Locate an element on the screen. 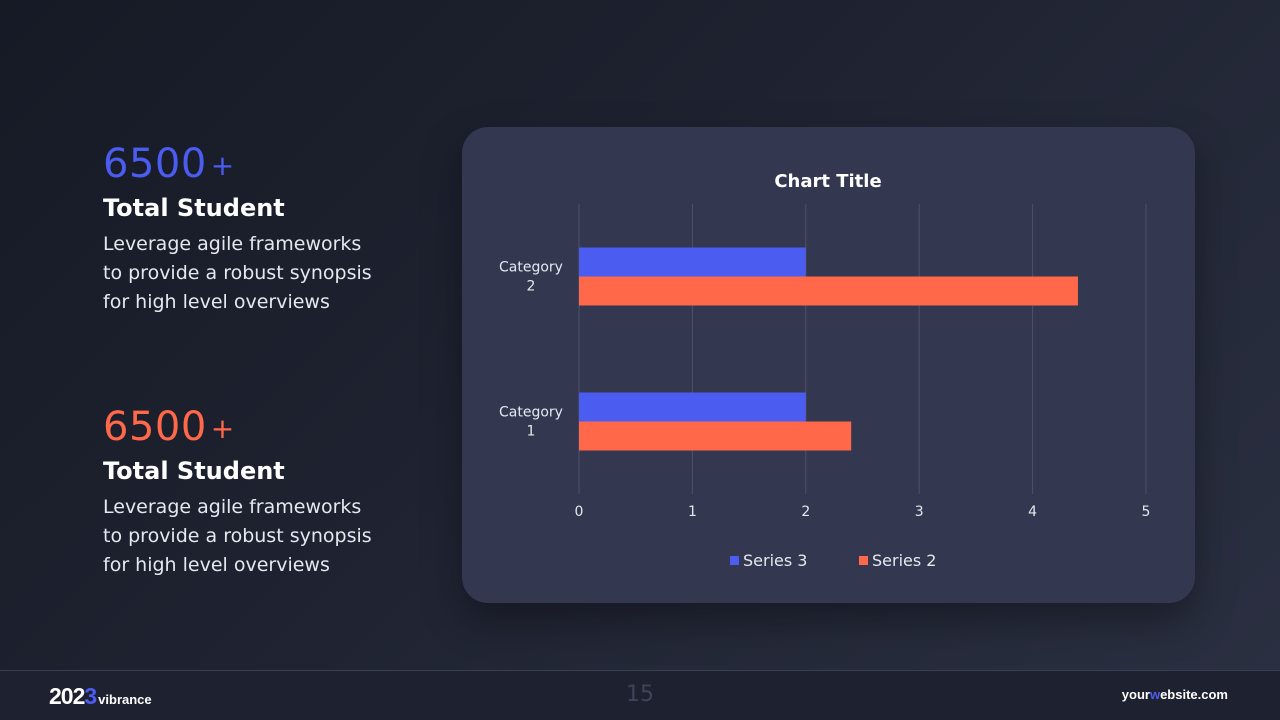  legend-label: Series 2 is located at coordinates (904, 560).